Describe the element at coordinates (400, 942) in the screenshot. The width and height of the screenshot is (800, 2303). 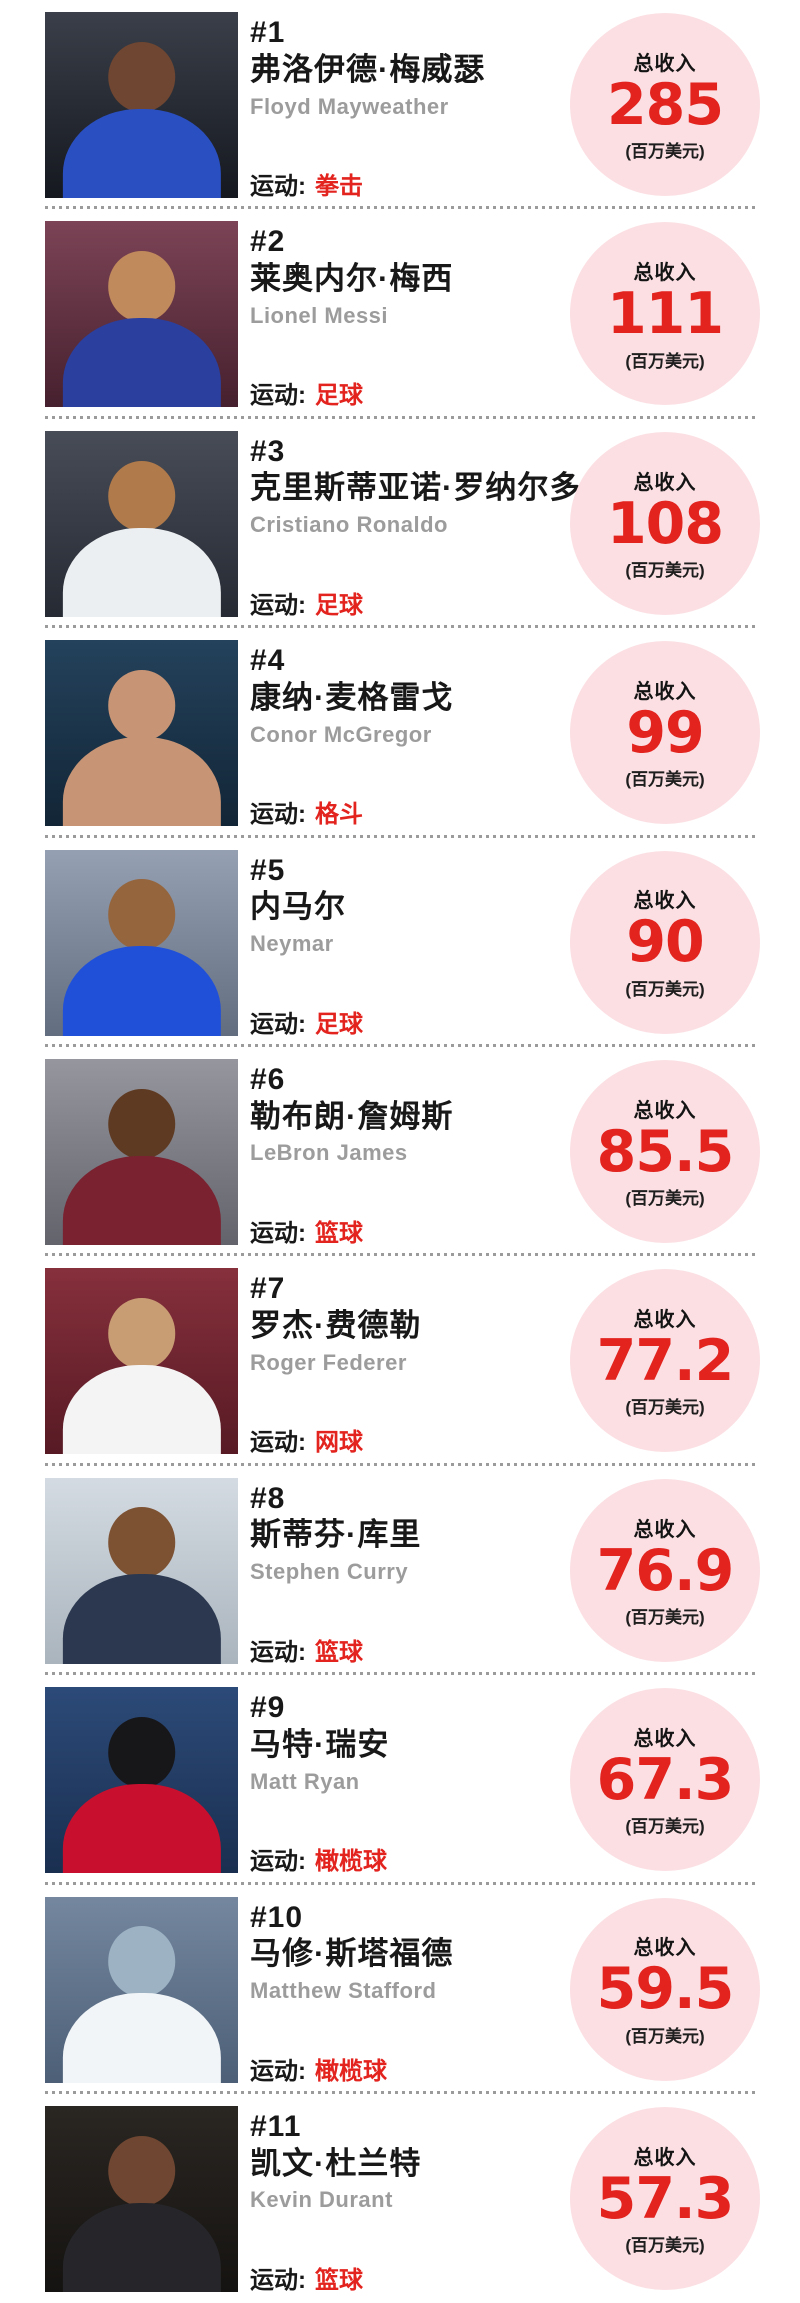
I see `athlete-row: #5 内马尔 Neymar 运动: 足球 总收入 90 (百万美元)` at that location.